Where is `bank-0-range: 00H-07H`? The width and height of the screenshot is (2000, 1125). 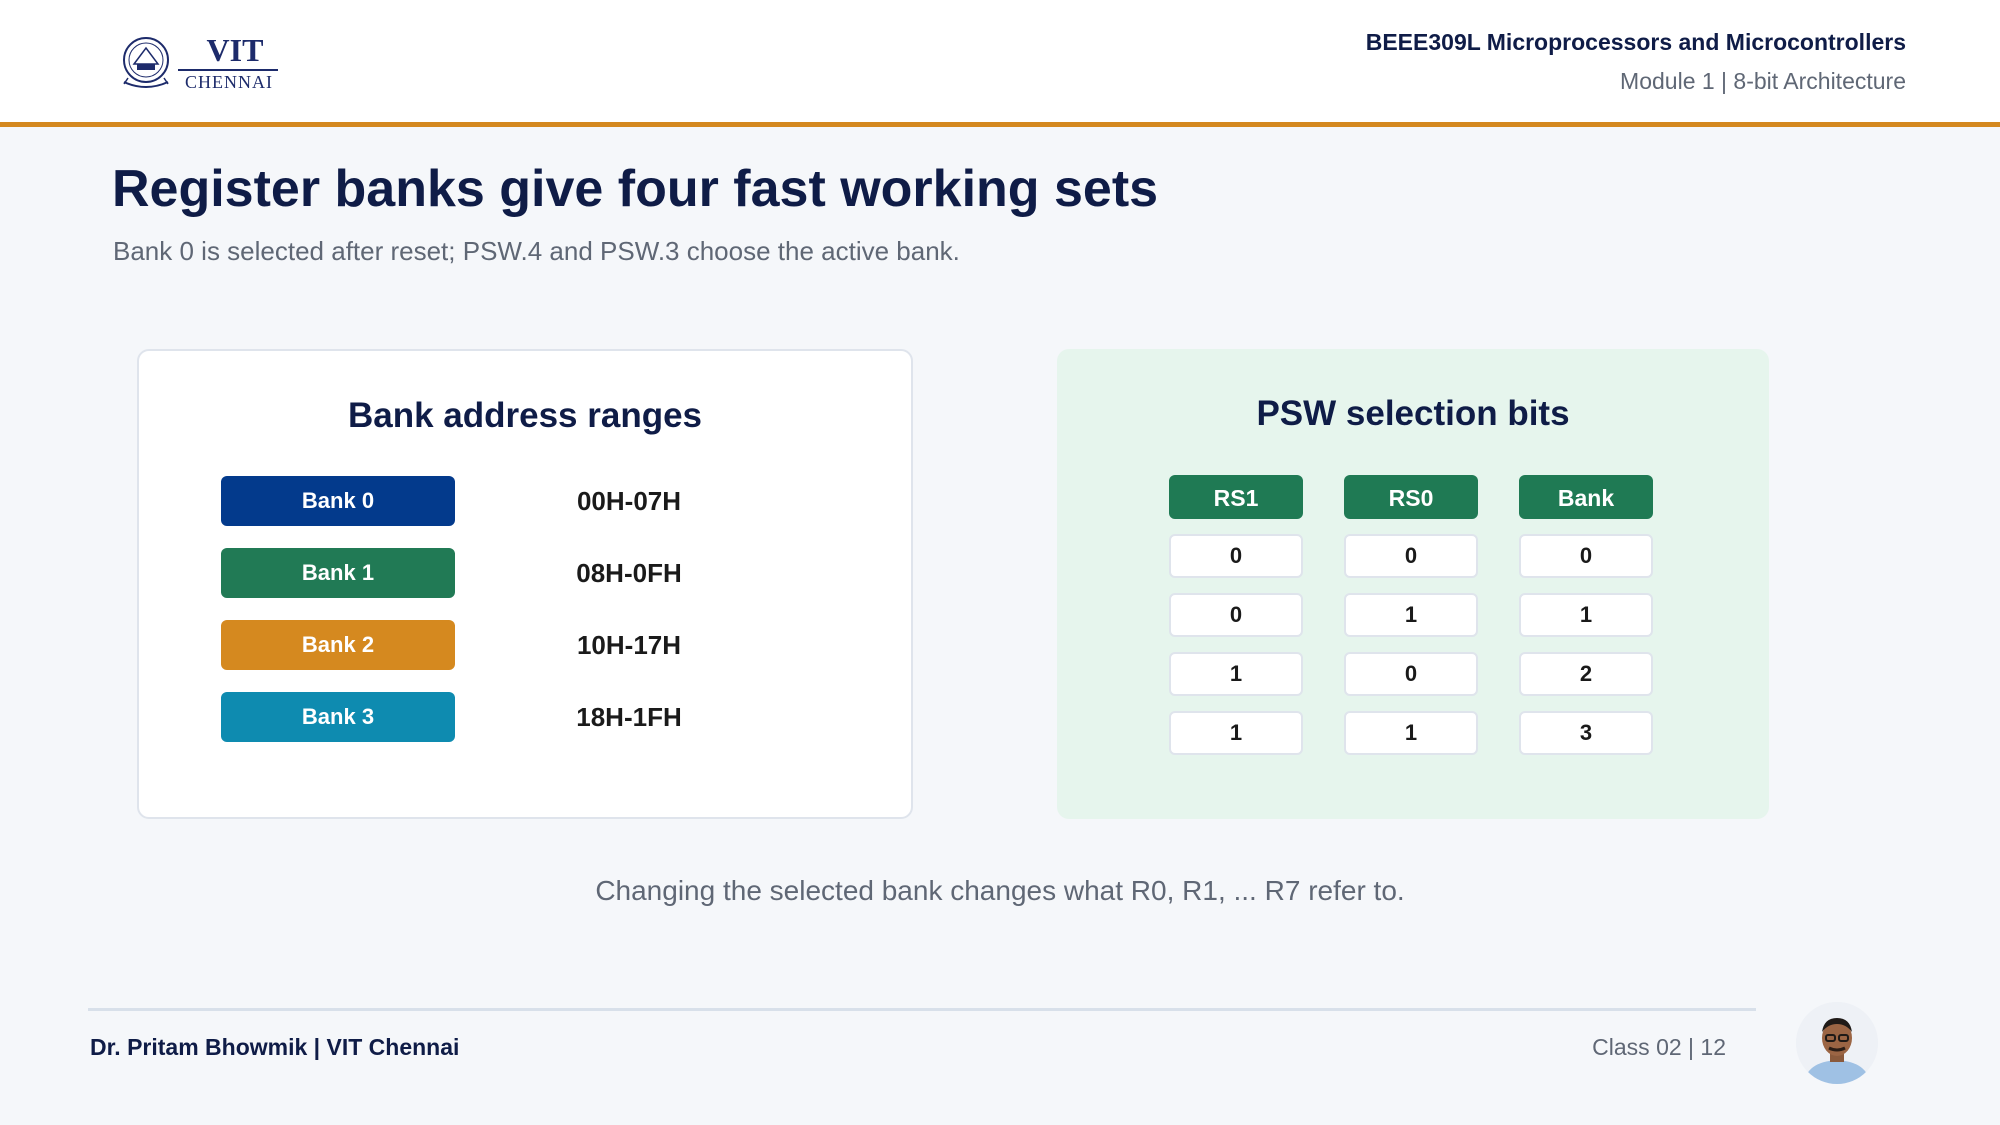 bank-0-range: 00H-07H is located at coordinates (629, 501).